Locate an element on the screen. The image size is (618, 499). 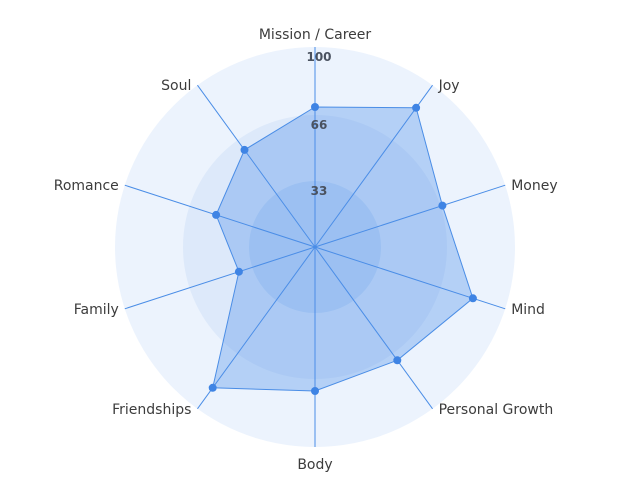
data-point-romance is located at coordinates (216, 214).